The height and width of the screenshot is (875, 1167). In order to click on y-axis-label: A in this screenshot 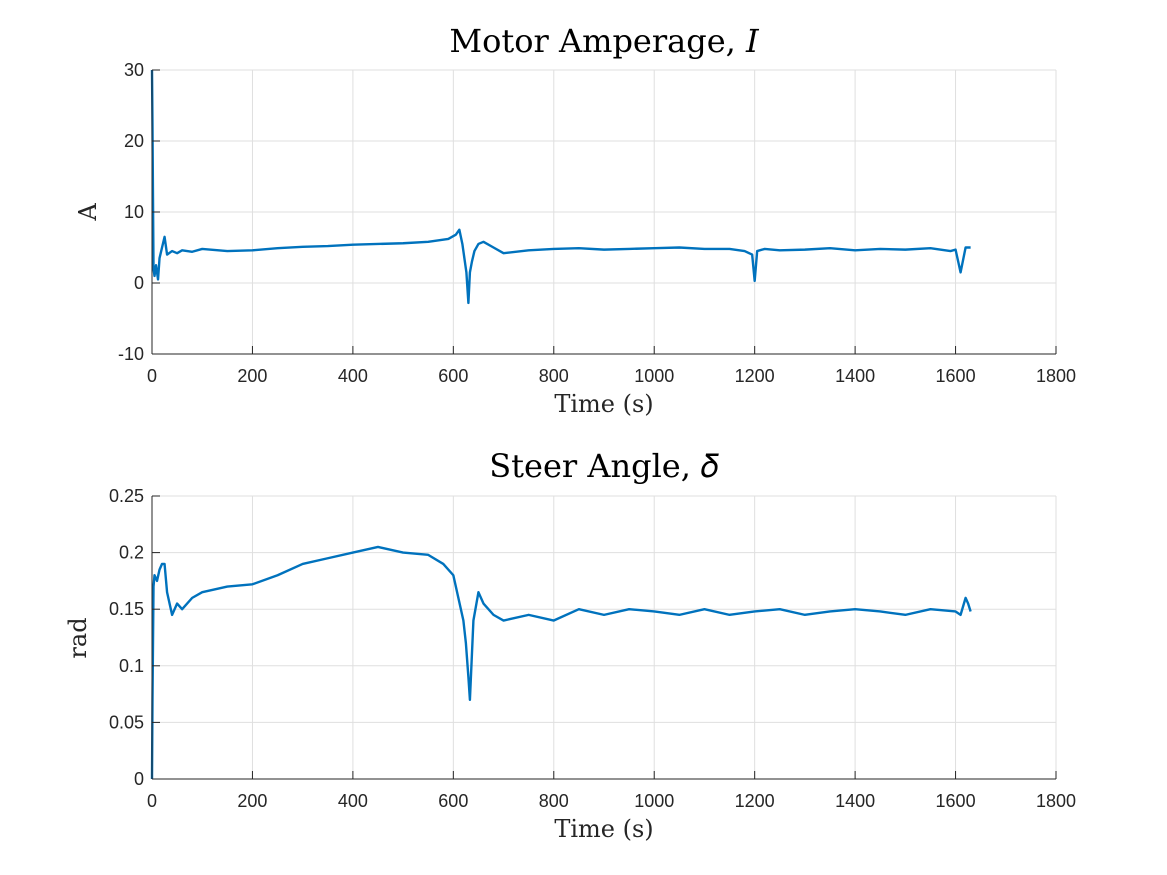, I will do `click(88, 212)`.